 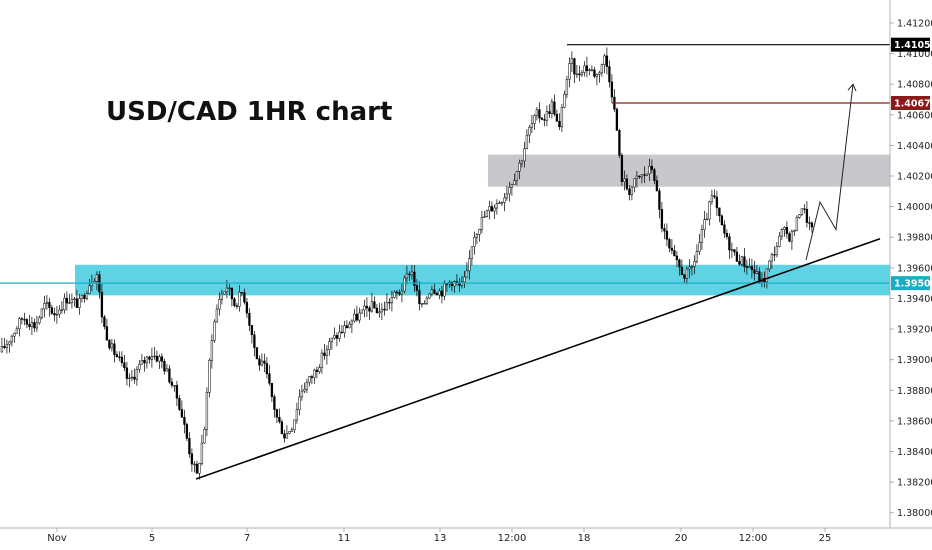 I want to click on y-tick-label: 1.41000, so click(x=914, y=54).